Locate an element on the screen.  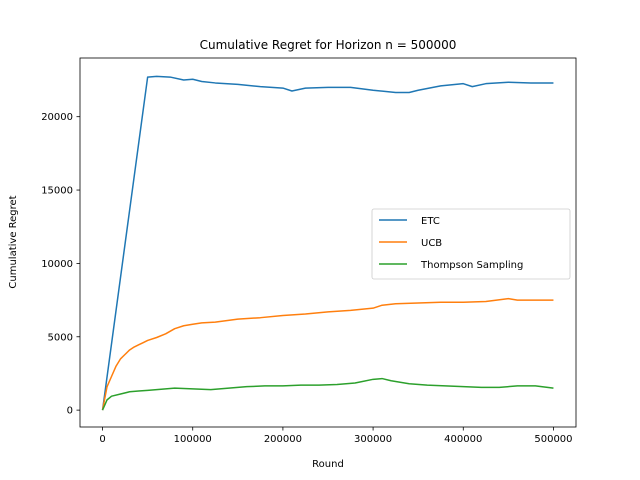
x-tick-label: 100000 is located at coordinates (193, 439).